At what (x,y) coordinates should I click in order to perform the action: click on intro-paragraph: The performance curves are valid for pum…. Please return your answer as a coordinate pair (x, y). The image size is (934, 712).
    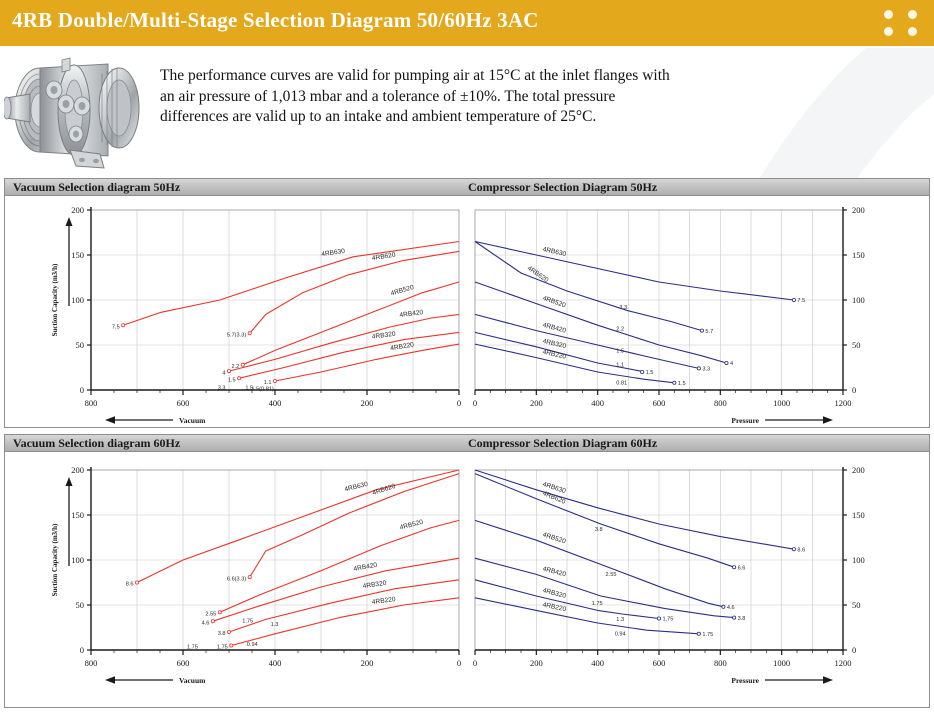
    Looking at the image, I should click on (415, 96).